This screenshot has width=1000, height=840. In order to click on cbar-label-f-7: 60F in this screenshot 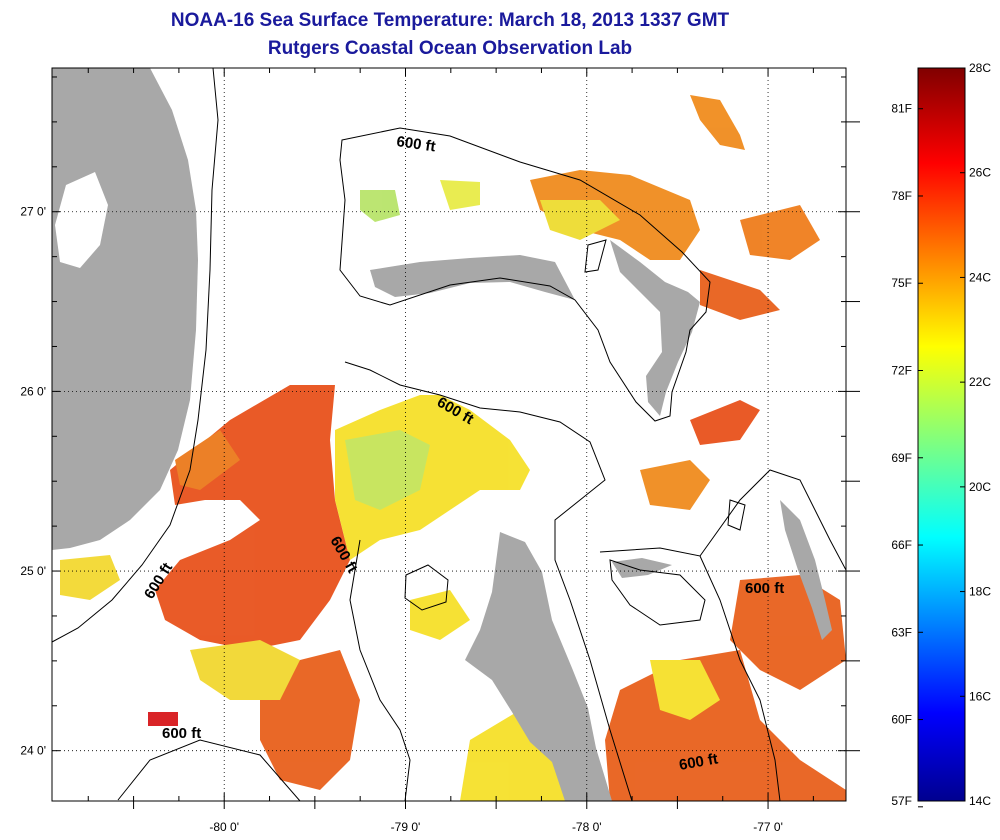, I will do `click(901, 720)`.